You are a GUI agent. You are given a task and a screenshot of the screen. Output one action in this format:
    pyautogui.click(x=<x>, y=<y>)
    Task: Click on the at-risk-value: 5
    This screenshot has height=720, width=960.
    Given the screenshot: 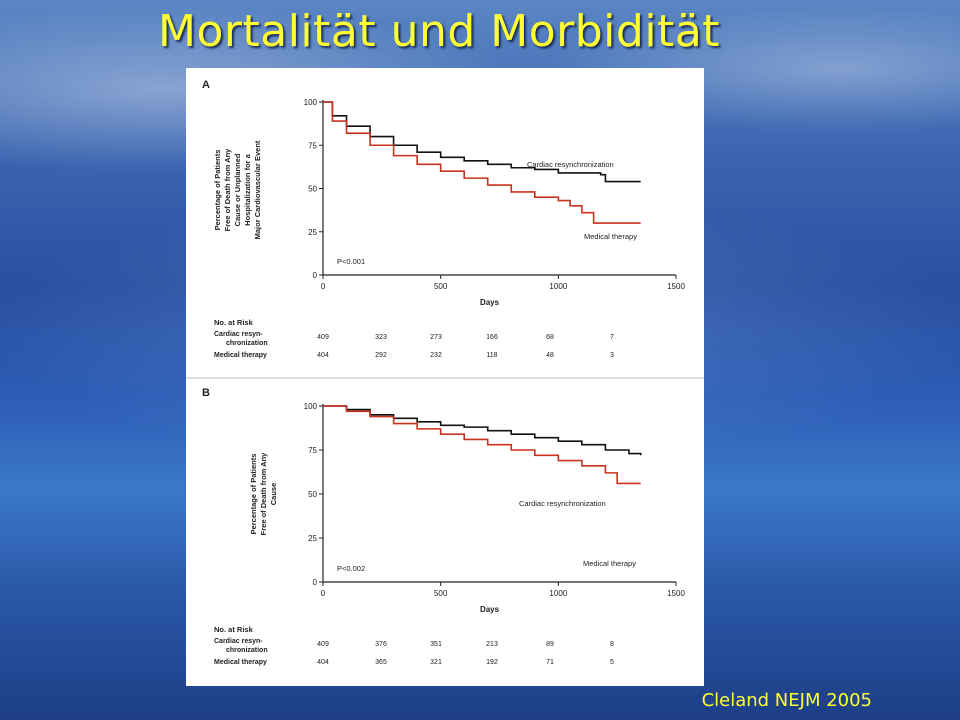 What is the action you would take?
    pyautogui.click(x=612, y=662)
    